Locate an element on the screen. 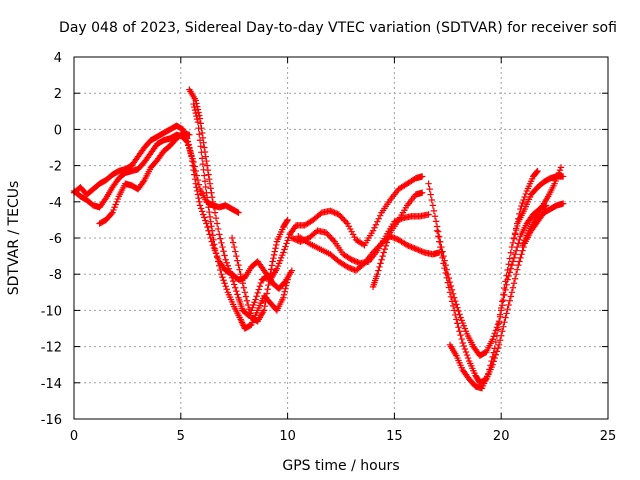  x-tick-label: 20 is located at coordinates (501, 436).